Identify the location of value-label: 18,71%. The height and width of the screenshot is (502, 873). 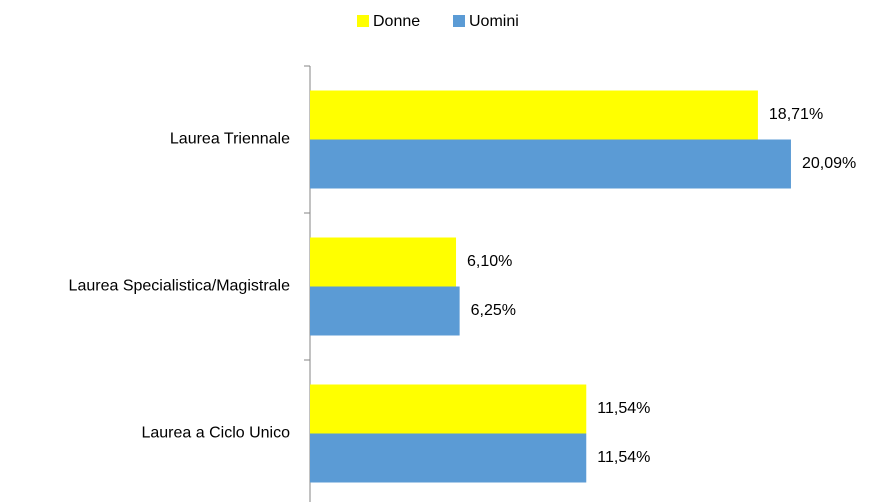
(796, 114).